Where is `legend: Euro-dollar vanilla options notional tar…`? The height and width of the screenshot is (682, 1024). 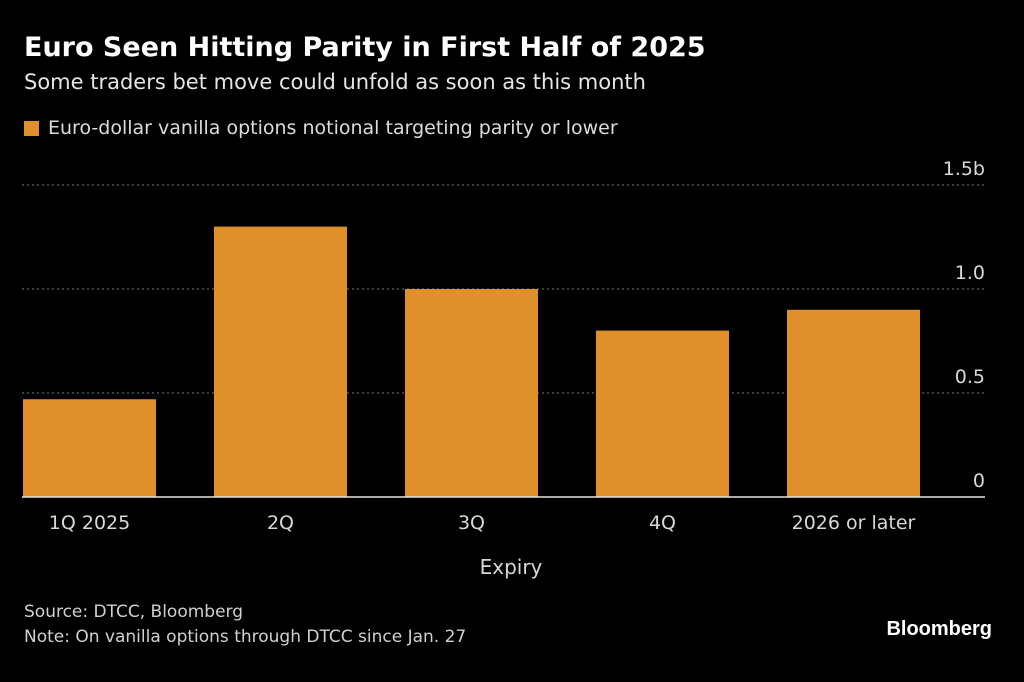 legend: Euro-dollar vanilla options notional tar… is located at coordinates (321, 128).